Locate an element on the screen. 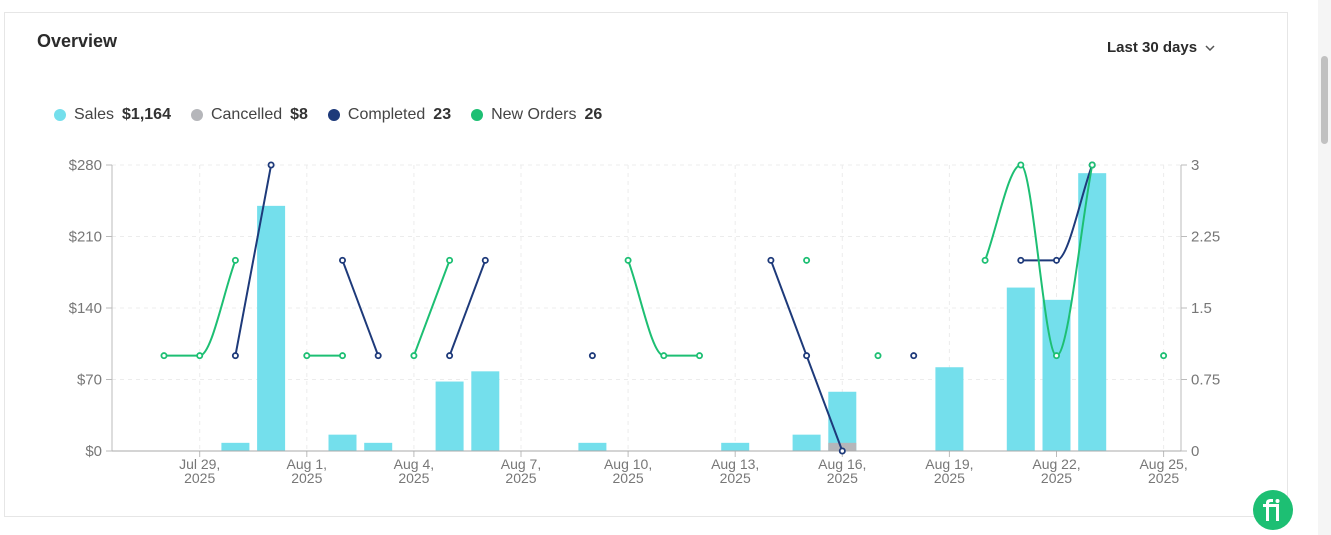 This screenshot has width=1331, height=535. y-right-tick-label: 0 is located at coordinates (1195, 451).